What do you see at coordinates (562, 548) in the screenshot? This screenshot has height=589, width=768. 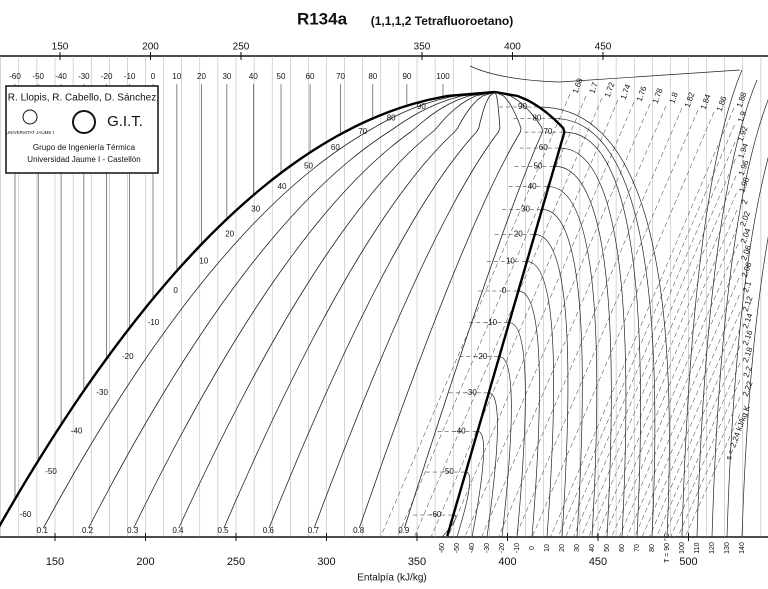 I see `bottom-isotherm-label: 20` at bounding box center [562, 548].